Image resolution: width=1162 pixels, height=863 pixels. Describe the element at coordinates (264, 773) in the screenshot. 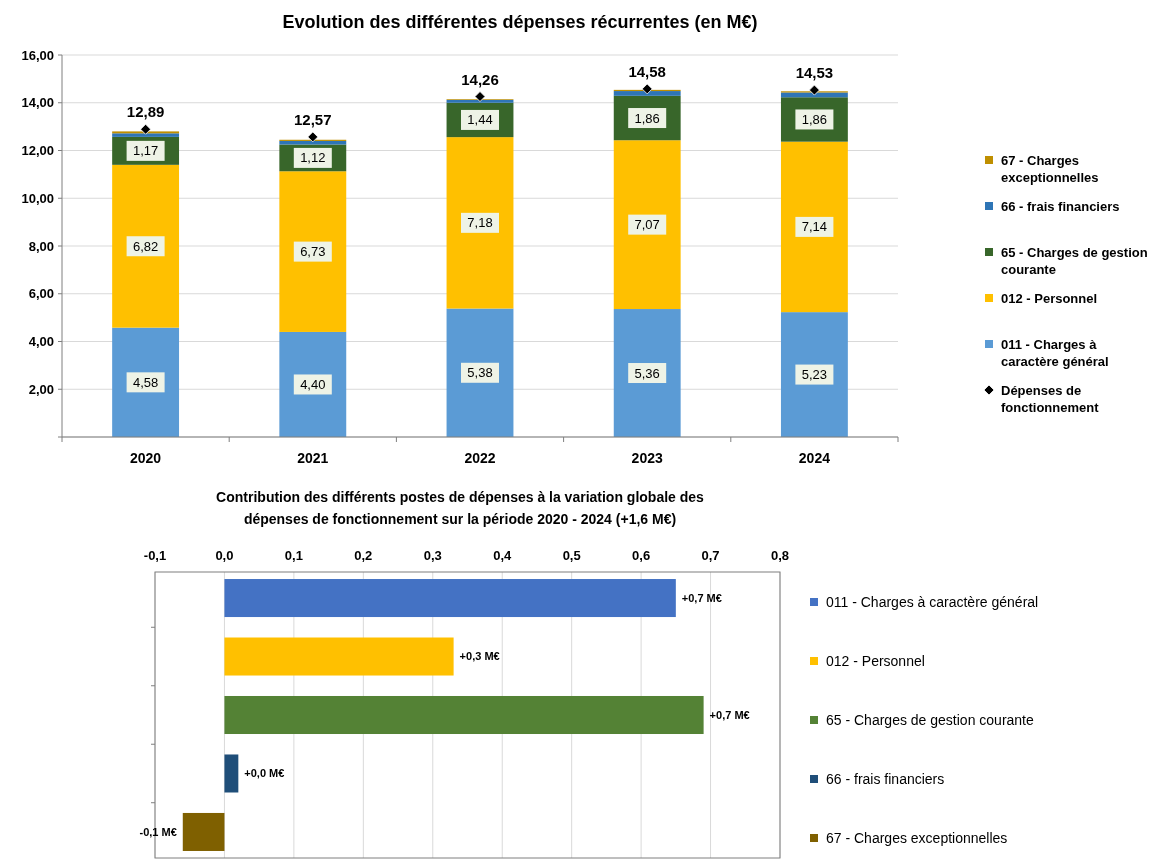

I see `data-label: +0,0 M€` at that location.